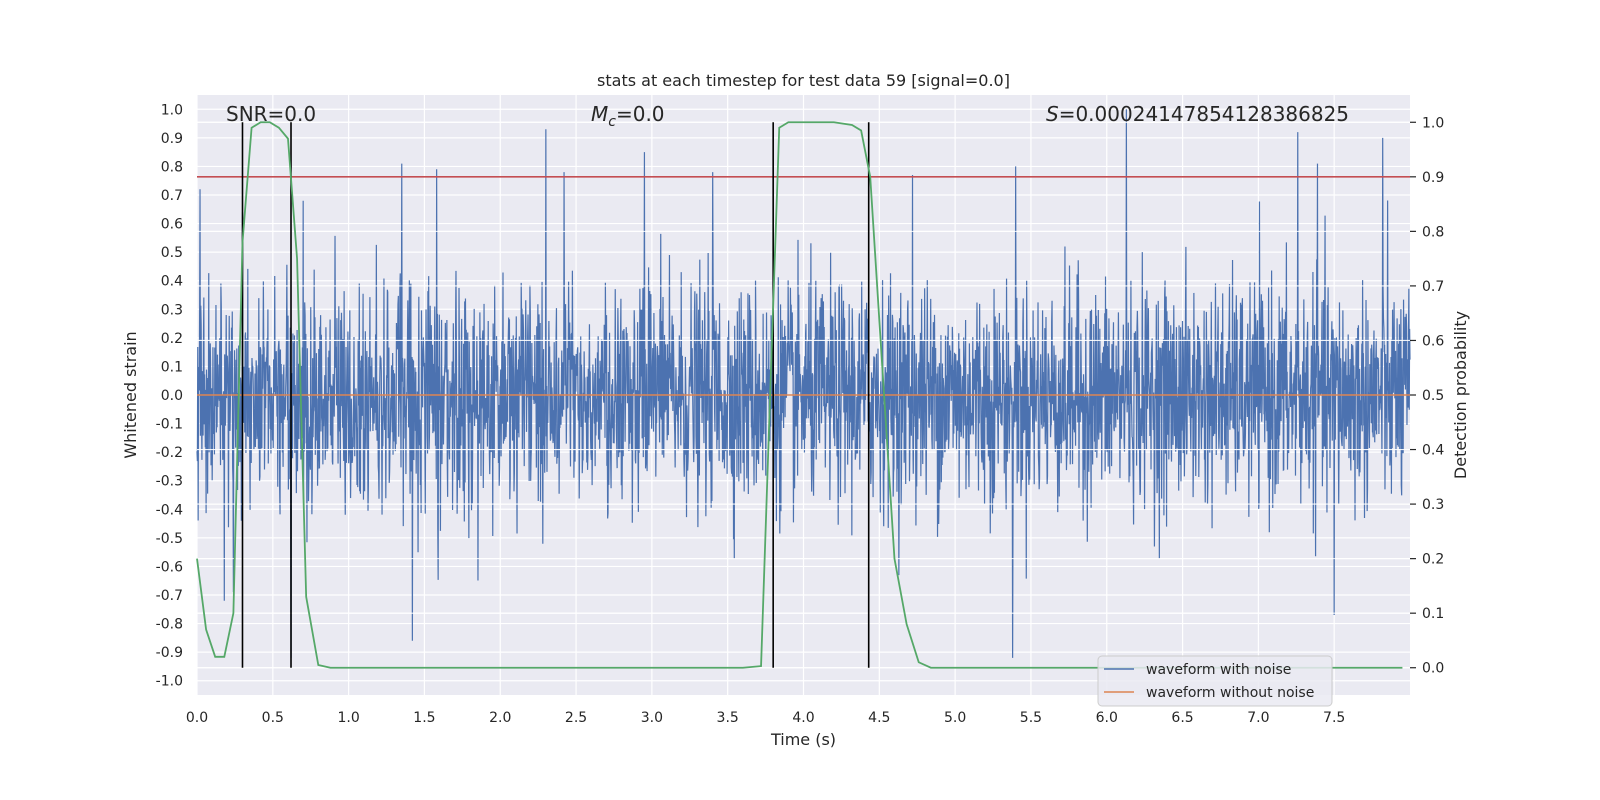  What do you see at coordinates (612, 122) in the screenshot?
I see `mc-subscript: c` at bounding box center [612, 122].